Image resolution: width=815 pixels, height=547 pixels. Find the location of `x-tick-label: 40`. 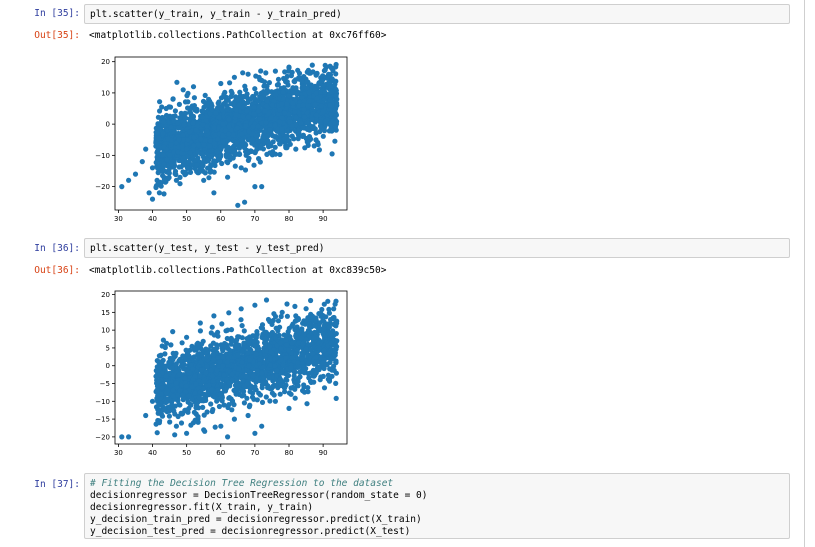

x-tick-label: 40 is located at coordinates (152, 453).